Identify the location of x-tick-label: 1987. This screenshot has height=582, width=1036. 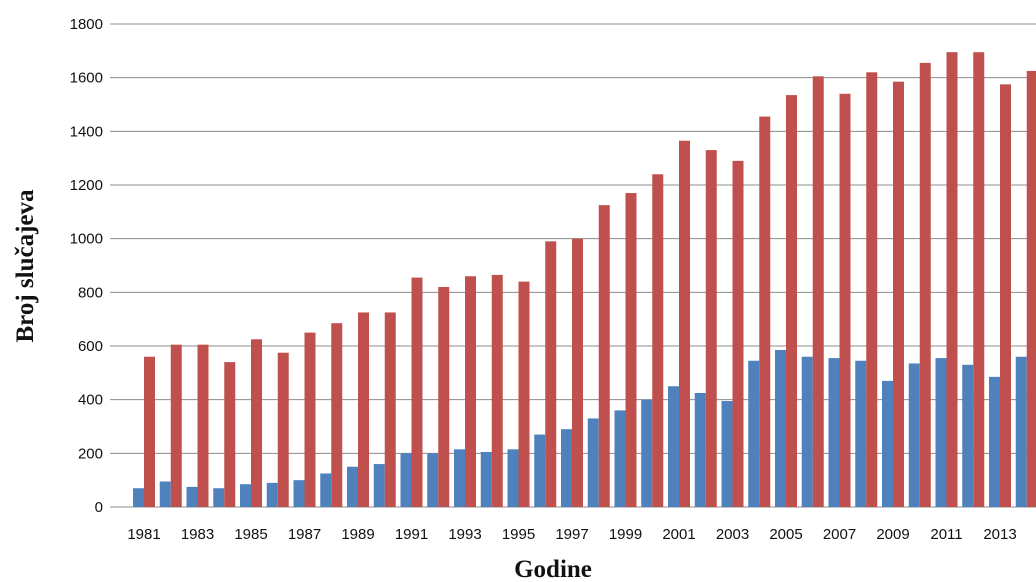
(304, 534).